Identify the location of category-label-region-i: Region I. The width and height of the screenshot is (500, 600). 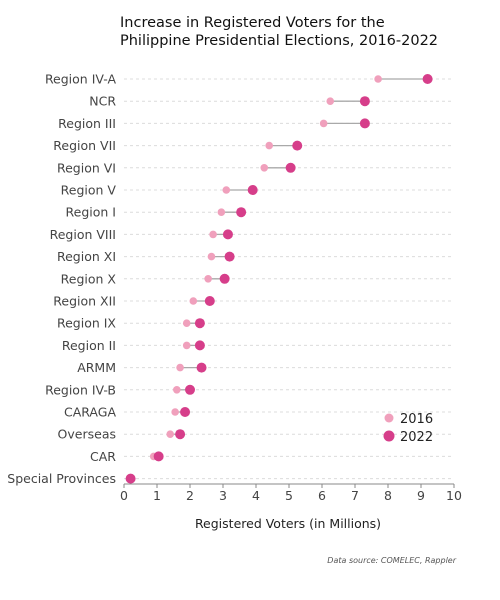
(91, 212).